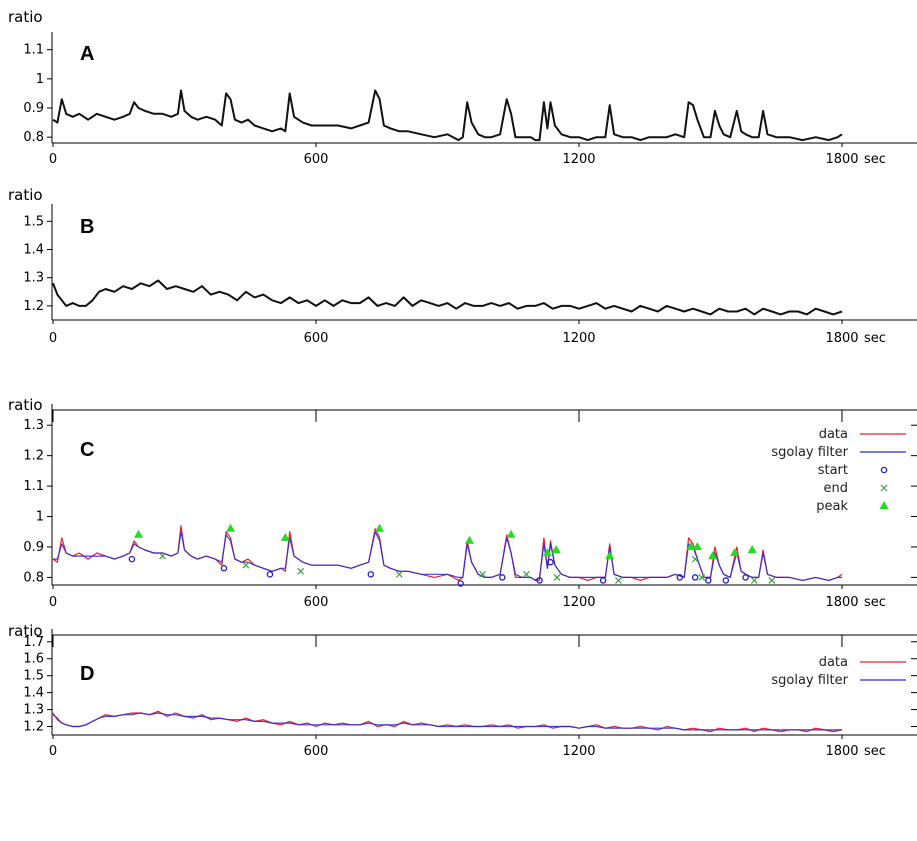 Image resolution: width=917 pixels, height=841 pixels. What do you see at coordinates (87, 227) in the screenshot?
I see `panel-letter: B` at bounding box center [87, 227].